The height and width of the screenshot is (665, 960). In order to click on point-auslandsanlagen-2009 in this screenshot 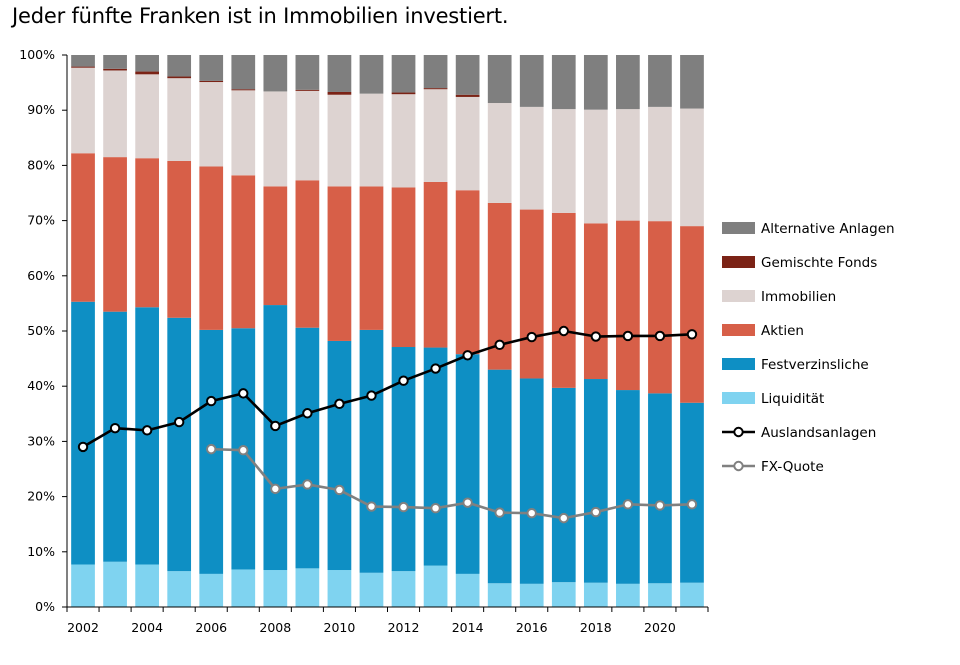, I will do `click(307, 413)`.